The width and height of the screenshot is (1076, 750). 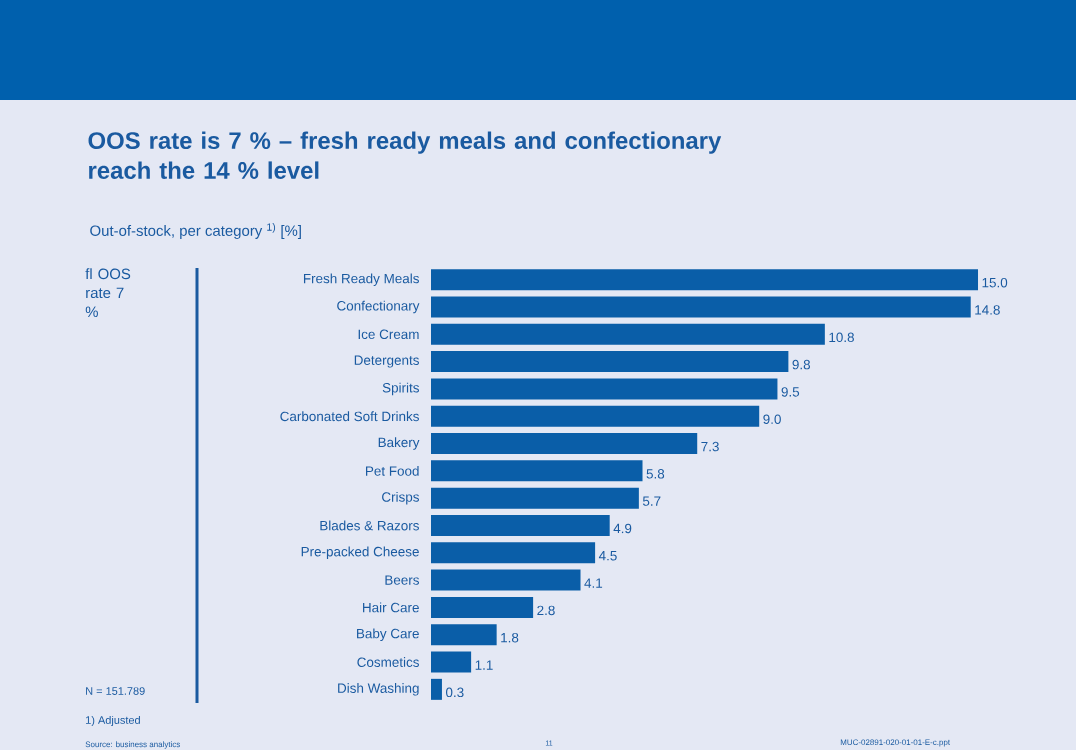 I want to click on data-label: 1.8, so click(x=510, y=637).